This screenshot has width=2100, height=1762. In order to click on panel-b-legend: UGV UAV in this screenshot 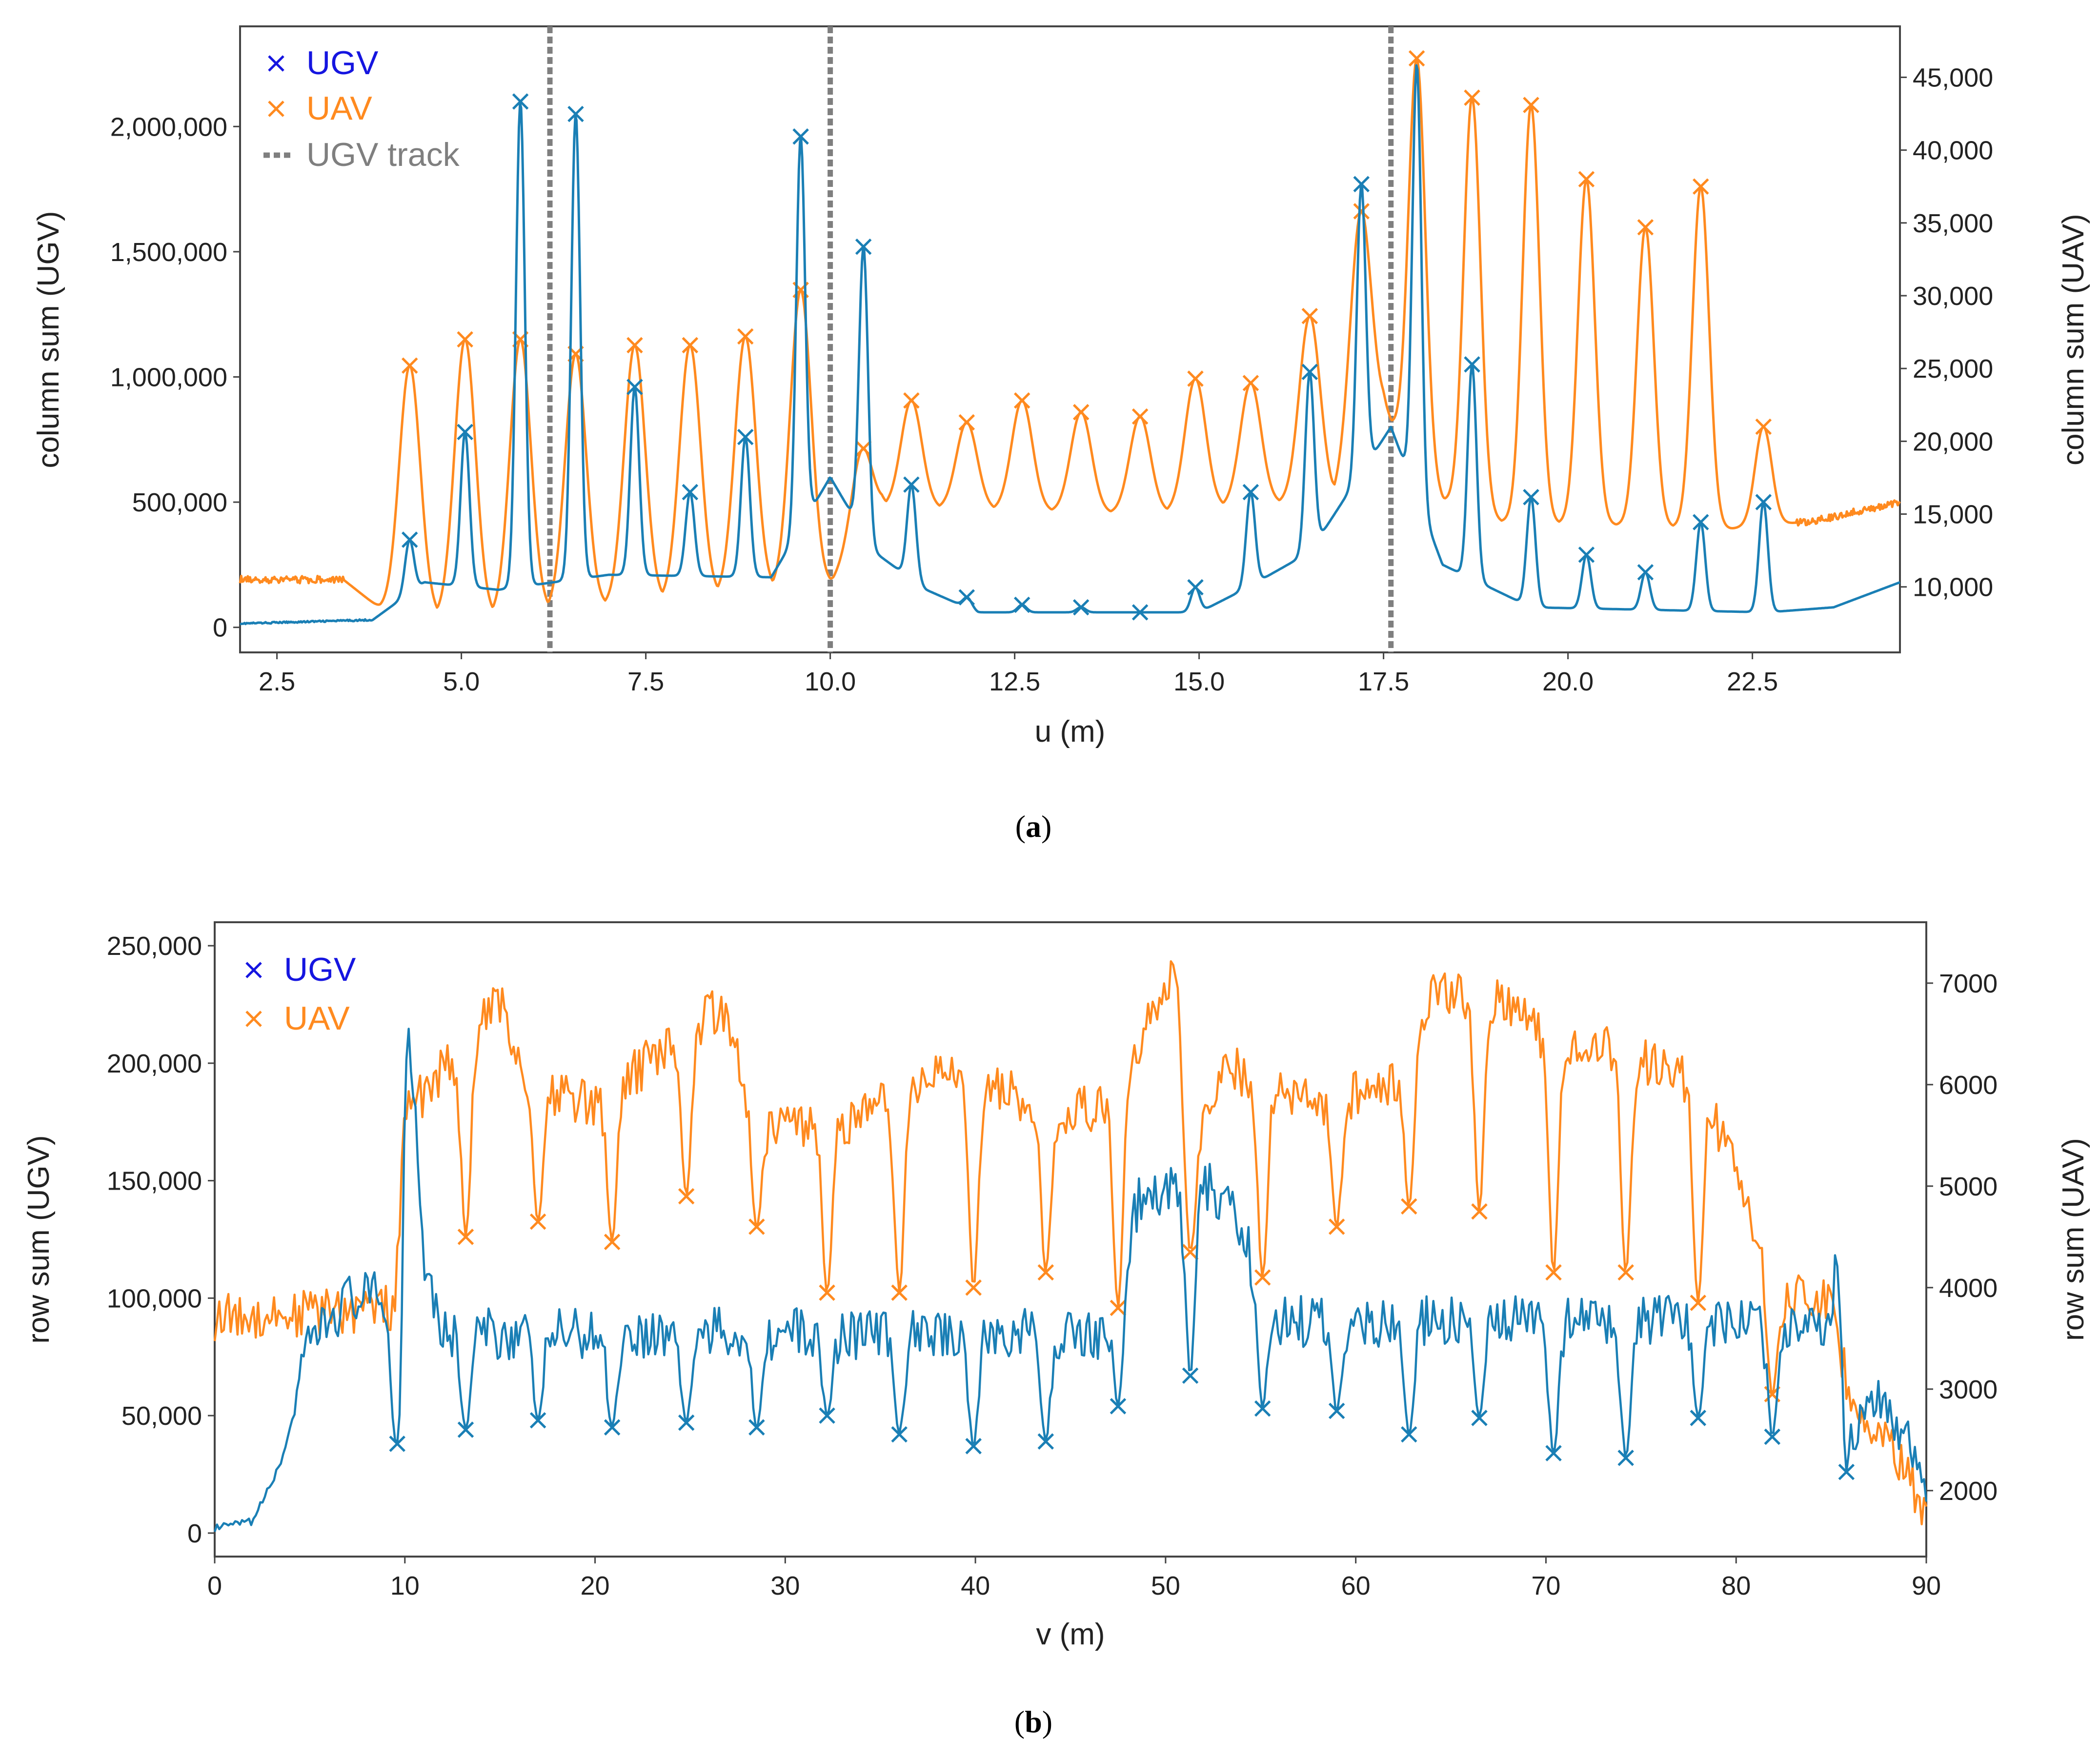, I will do `click(300, 994)`.